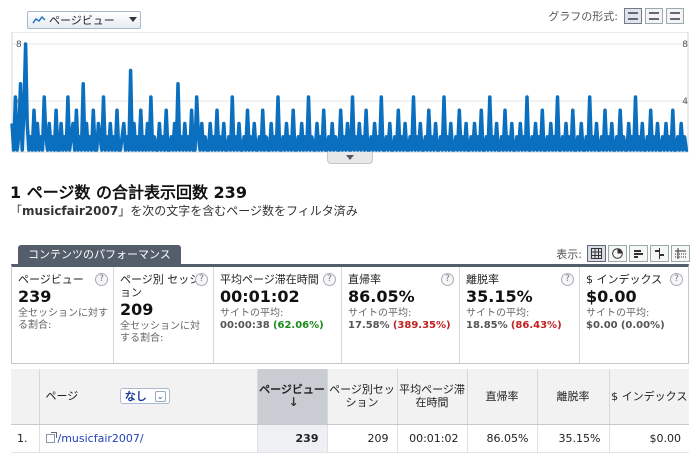 The image size is (700, 457). Describe the element at coordinates (51, 279) in the screenshot. I see `metric-label: ページビュー` at that location.